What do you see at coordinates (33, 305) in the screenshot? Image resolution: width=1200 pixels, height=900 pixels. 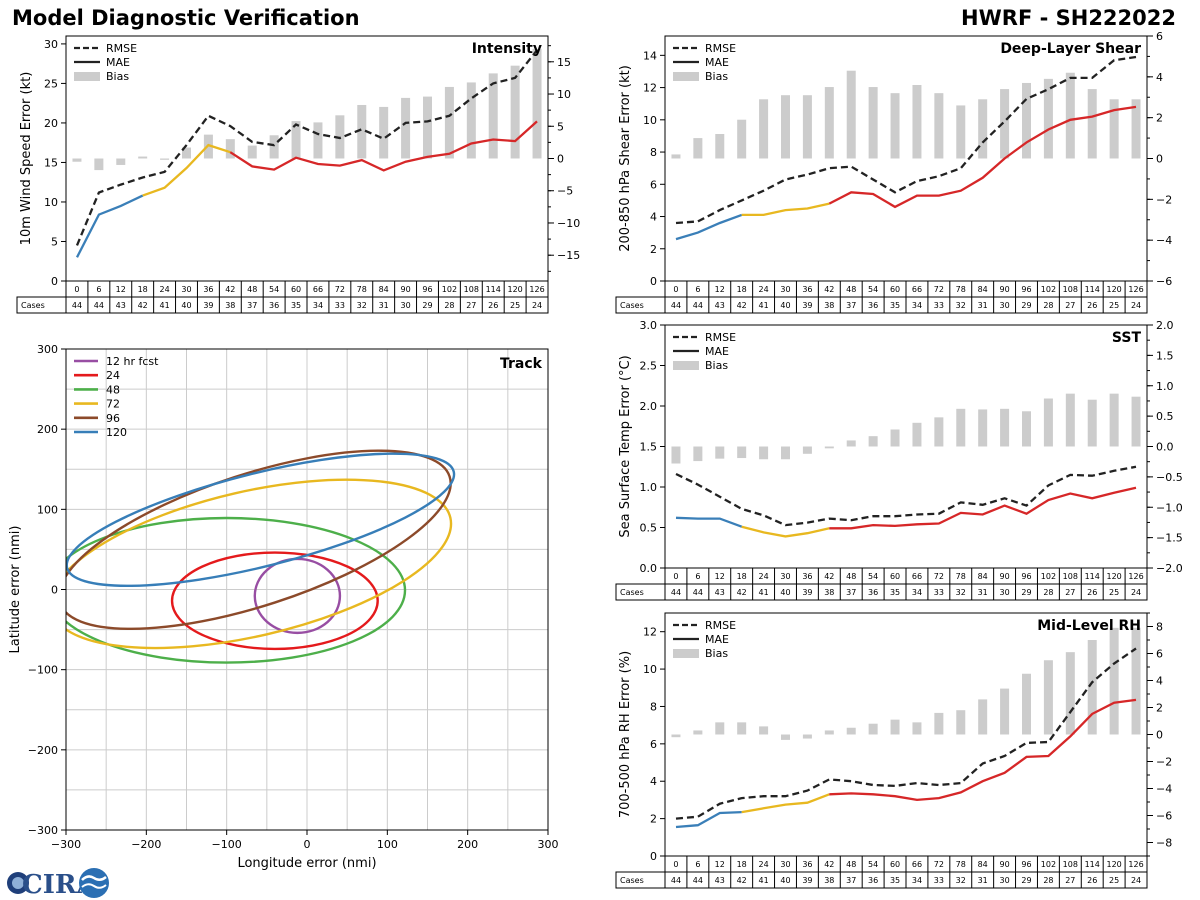 I see `cases-label: Cases` at bounding box center [33, 305].